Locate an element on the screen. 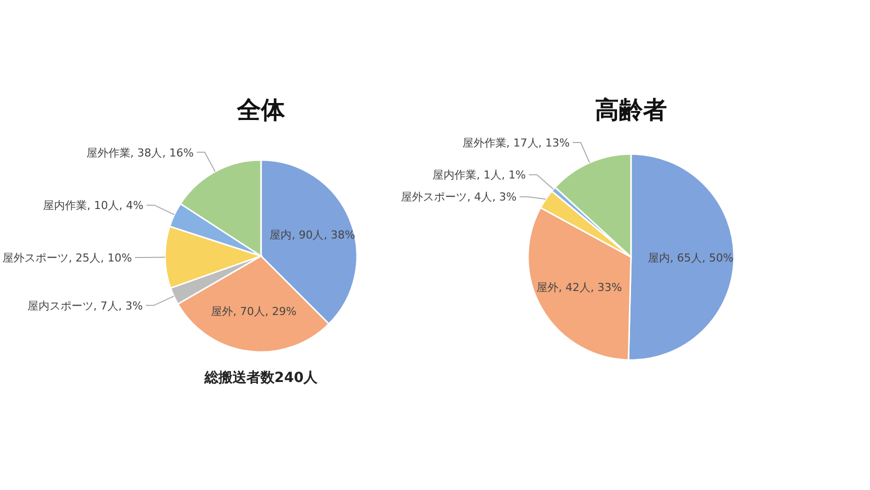 The width and height of the screenshot is (870, 490). chart-title: 全体 is located at coordinates (261, 110).